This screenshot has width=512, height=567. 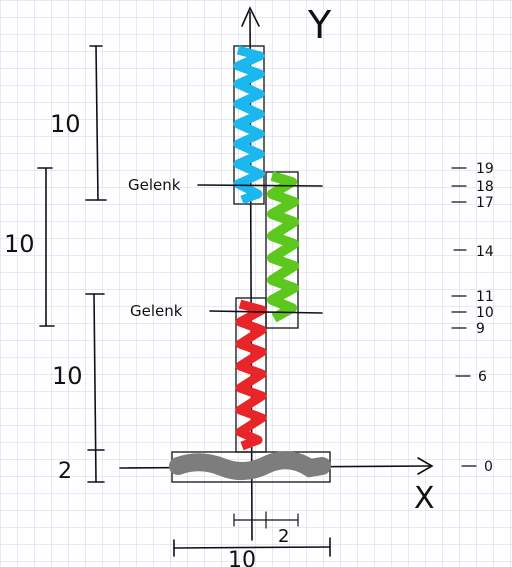 What do you see at coordinates (252, 547) in the screenshot?
I see `bottom-dimension-overall` at bounding box center [252, 547].